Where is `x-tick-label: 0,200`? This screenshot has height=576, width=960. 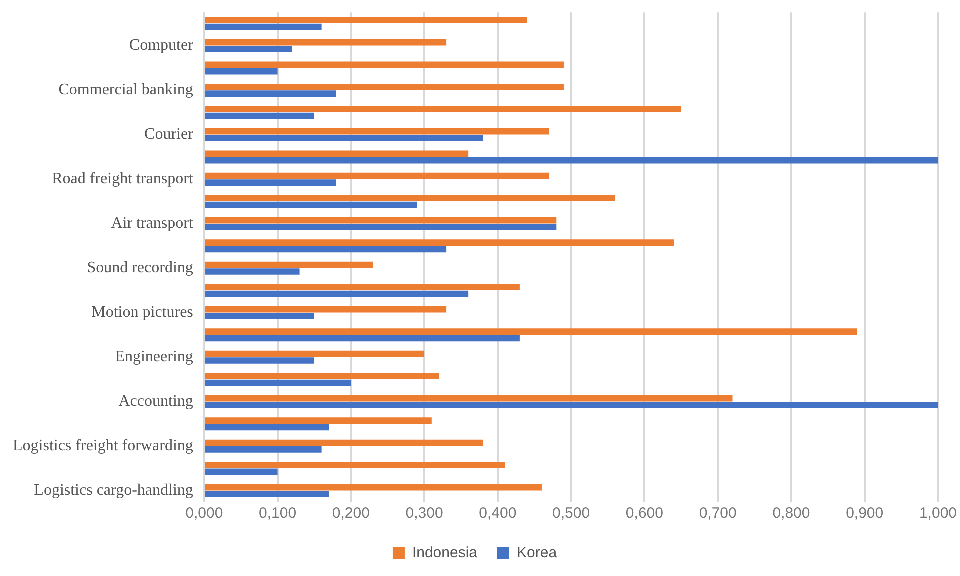
x-tick-label: 0,200 is located at coordinates (351, 513).